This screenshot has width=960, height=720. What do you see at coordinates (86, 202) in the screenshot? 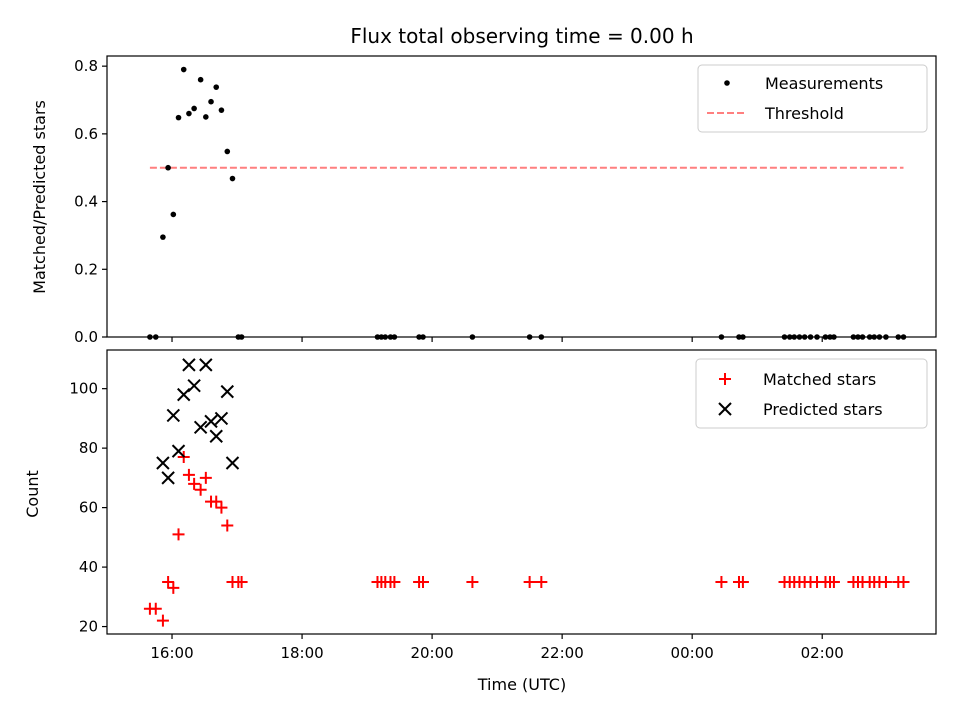
I see `top-y-tick-label: 0.4` at bounding box center [86, 202].